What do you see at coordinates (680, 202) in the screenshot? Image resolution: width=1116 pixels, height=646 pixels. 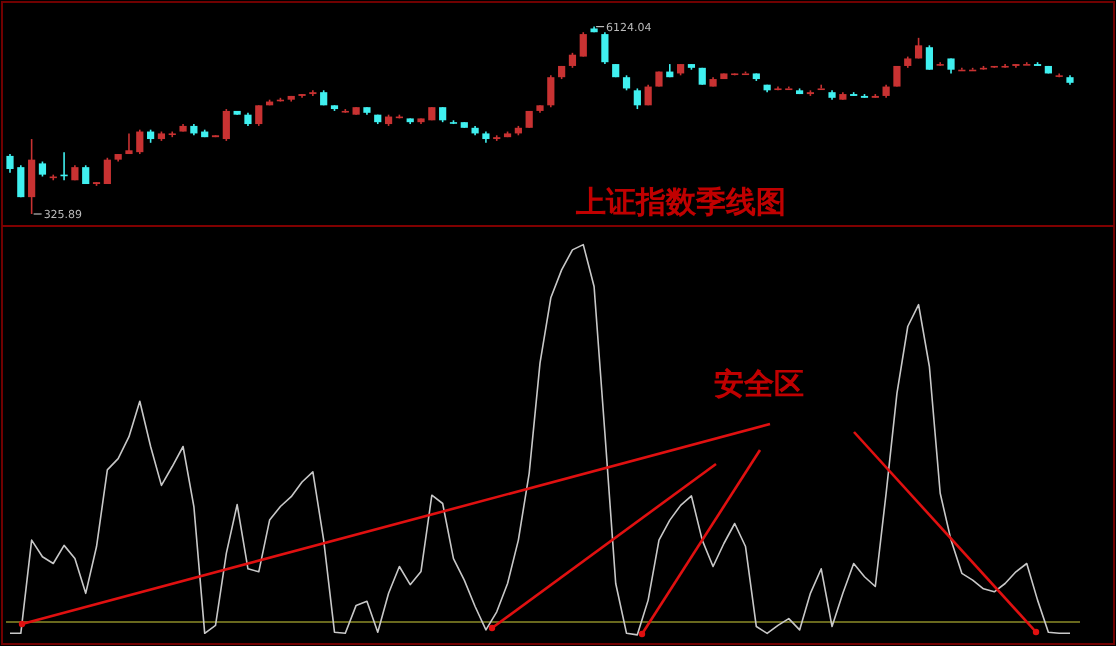 I see `annotation: 上证指数季线图` at bounding box center [680, 202].